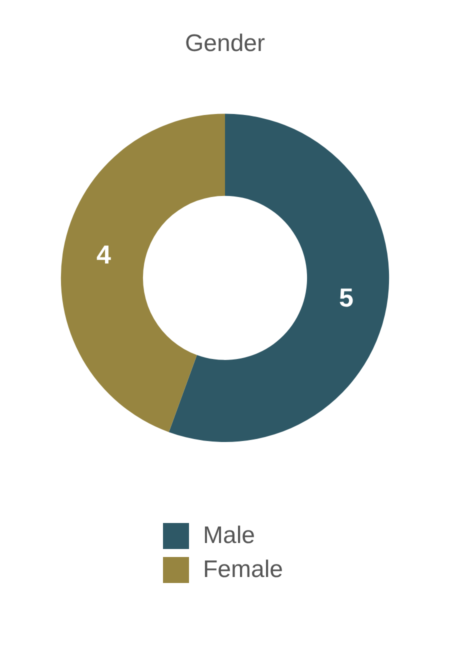  I want to click on data-label: 5, so click(346, 297).